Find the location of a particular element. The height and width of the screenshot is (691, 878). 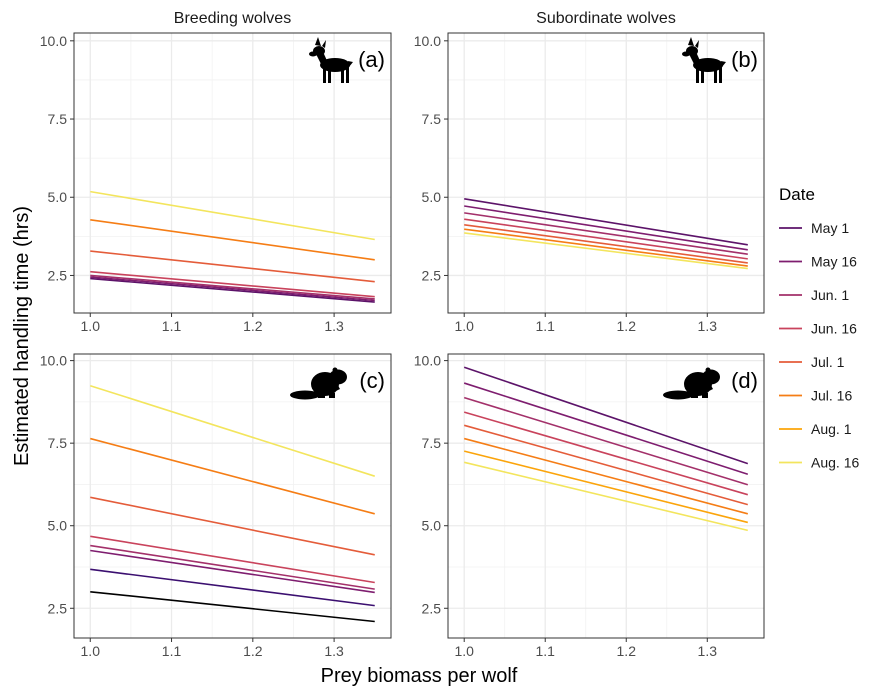

legend-label-0: May 1 is located at coordinates (830, 228).